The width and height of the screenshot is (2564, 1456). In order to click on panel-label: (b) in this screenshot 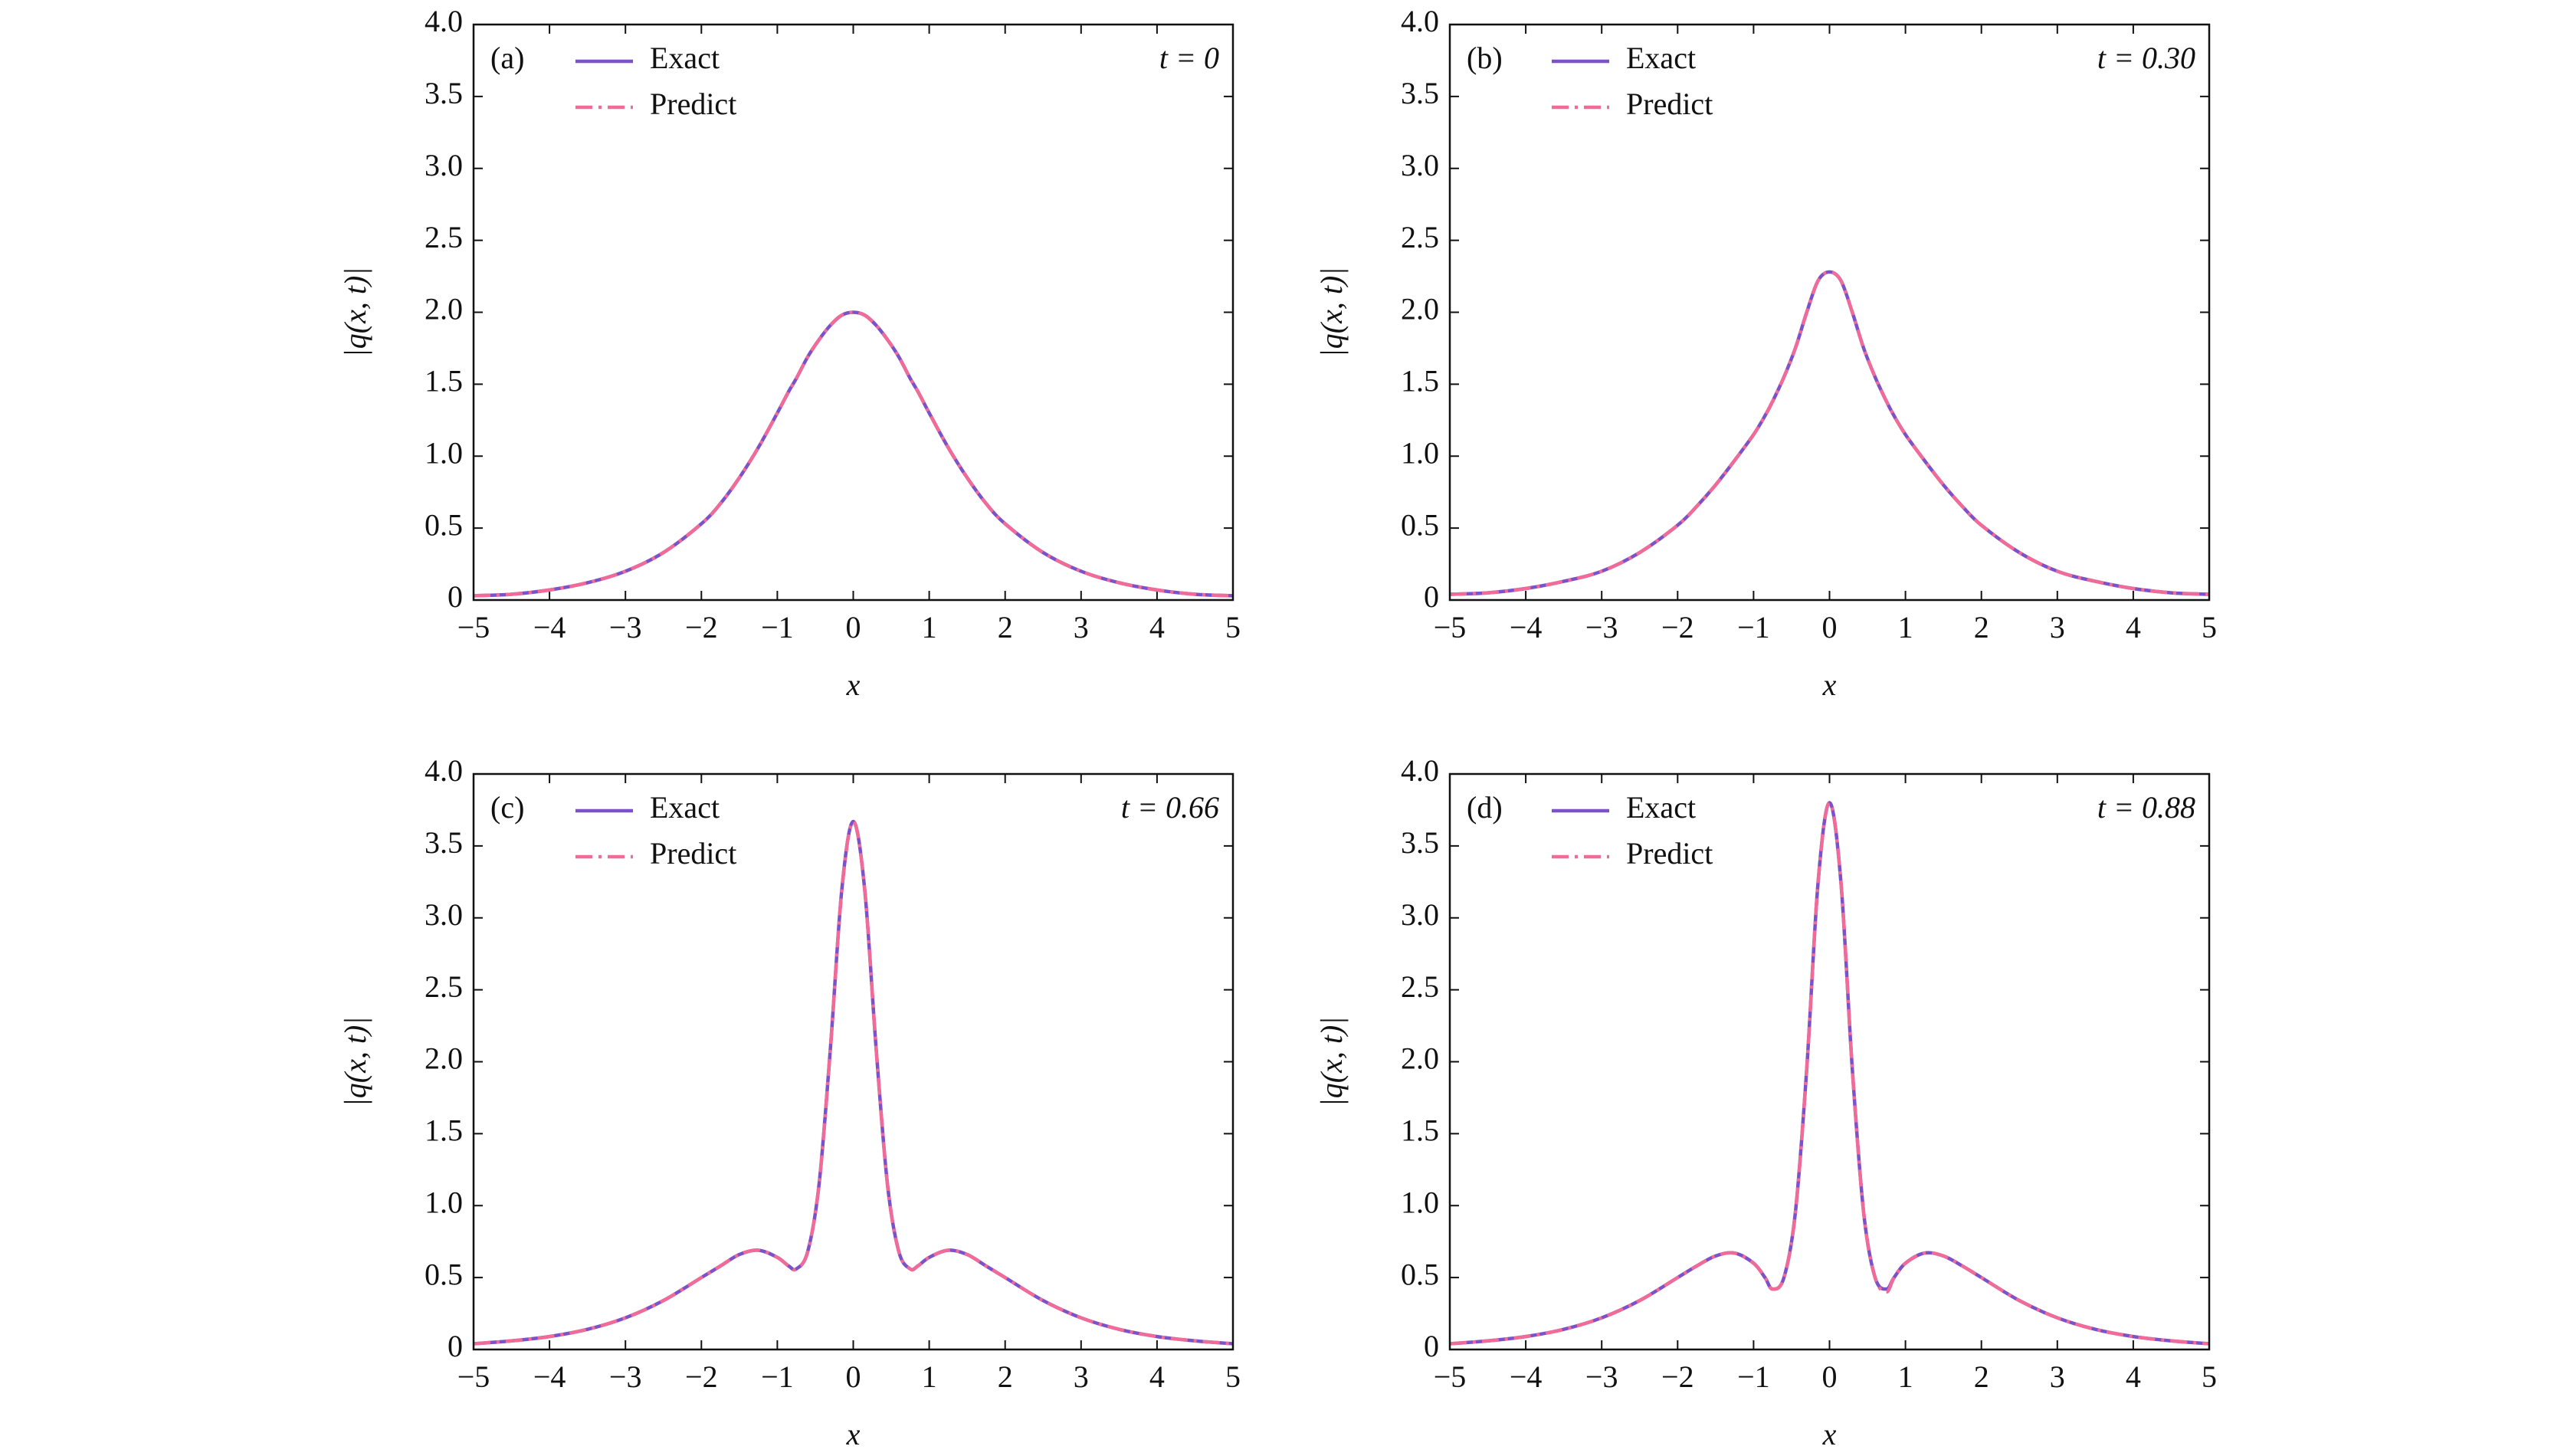, I will do `click(1485, 58)`.